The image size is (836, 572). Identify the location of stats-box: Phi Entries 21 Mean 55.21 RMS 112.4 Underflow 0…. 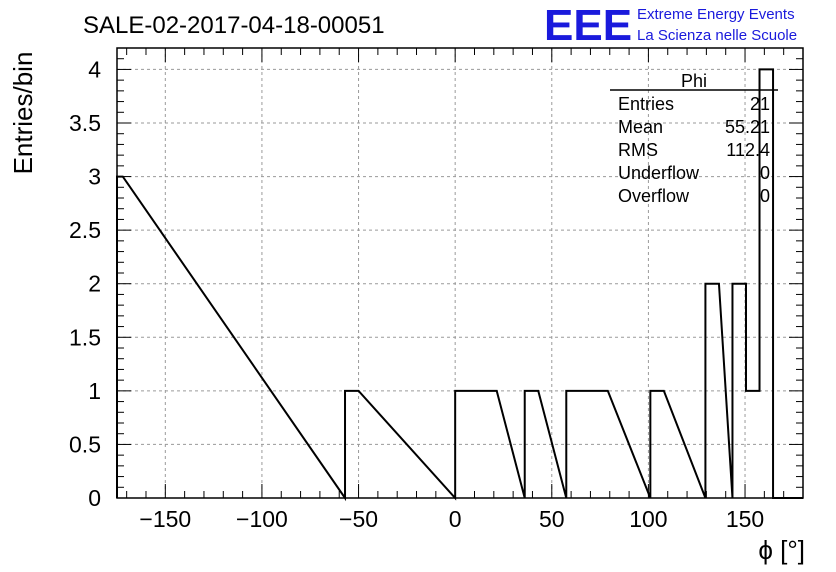
(694, 138).